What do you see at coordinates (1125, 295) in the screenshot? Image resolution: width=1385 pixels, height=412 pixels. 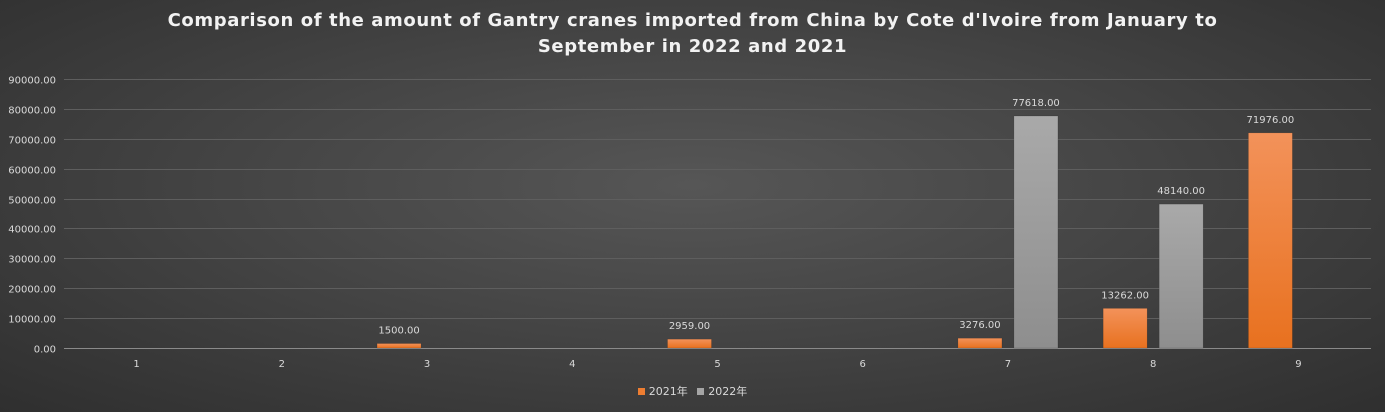 I see `data-label: 13262.00` at bounding box center [1125, 295].